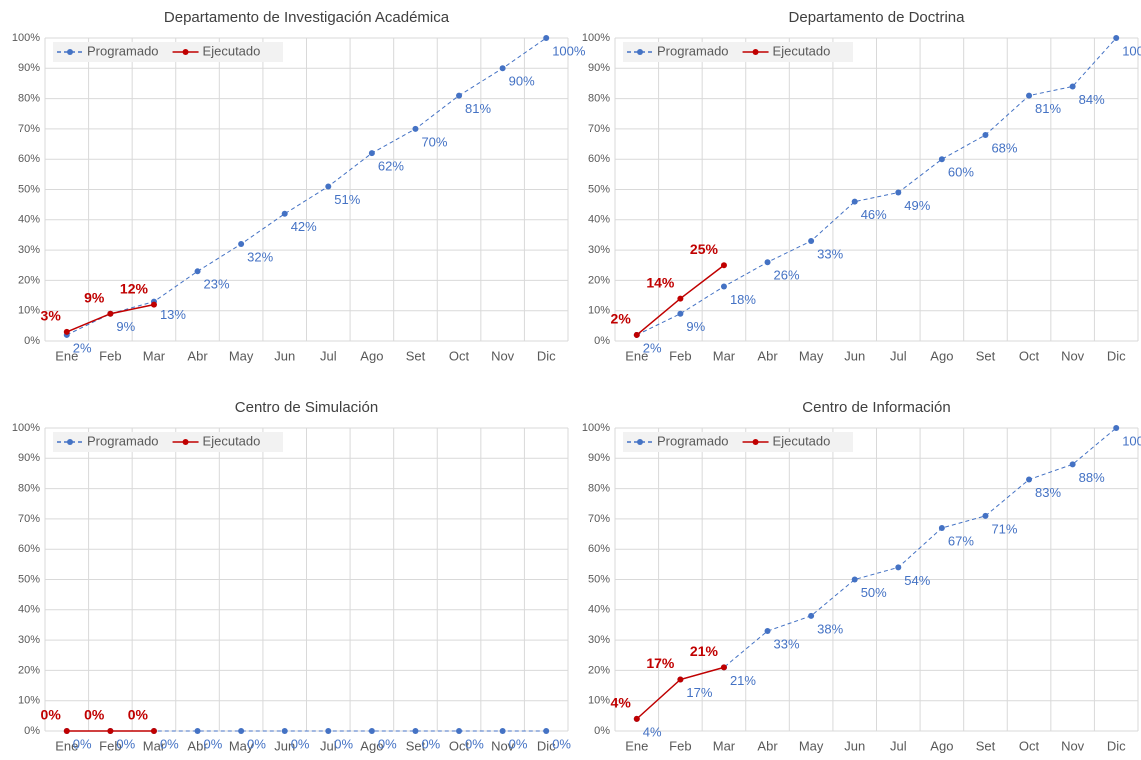  I want to click on x-tick-label: Mar, so click(724, 355).